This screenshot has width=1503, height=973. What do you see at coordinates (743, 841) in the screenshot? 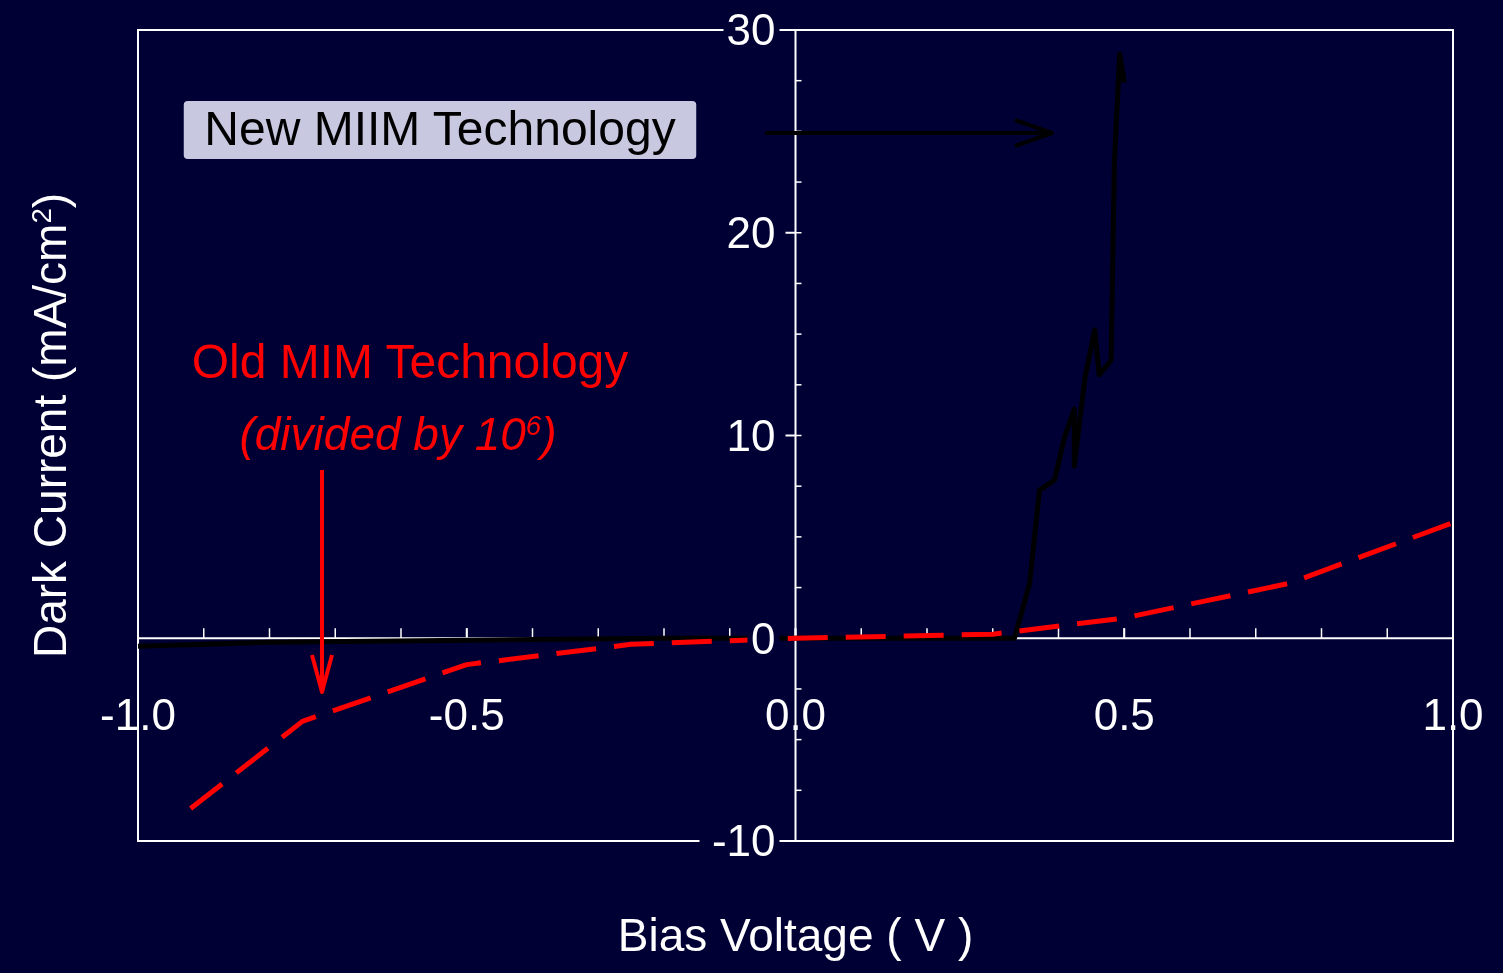
I see `y-tick-label: -10` at bounding box center [743, 841].